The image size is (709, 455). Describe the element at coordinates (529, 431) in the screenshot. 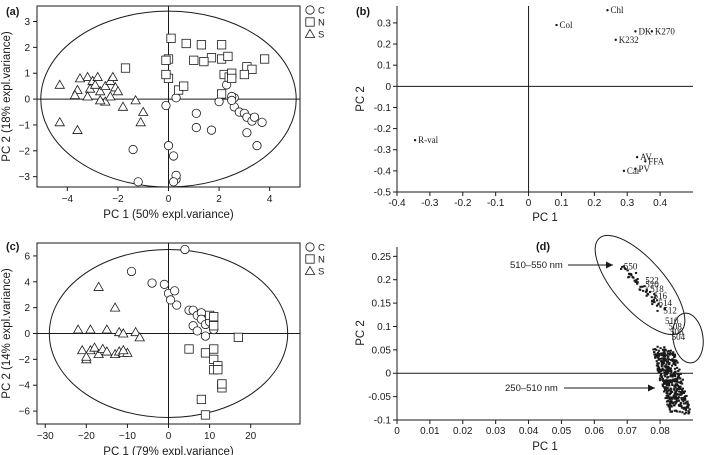

I see `x-tick-label: 0.04` at that location.